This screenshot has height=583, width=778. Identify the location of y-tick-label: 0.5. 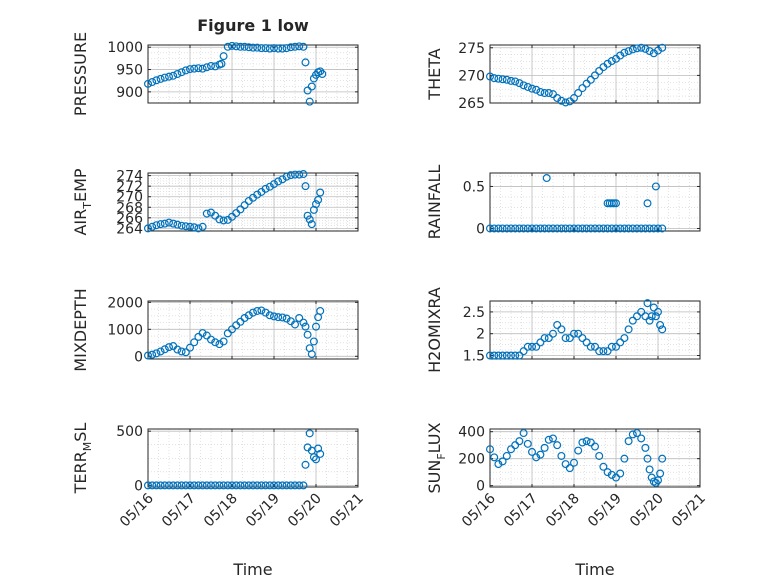
(474, 187).